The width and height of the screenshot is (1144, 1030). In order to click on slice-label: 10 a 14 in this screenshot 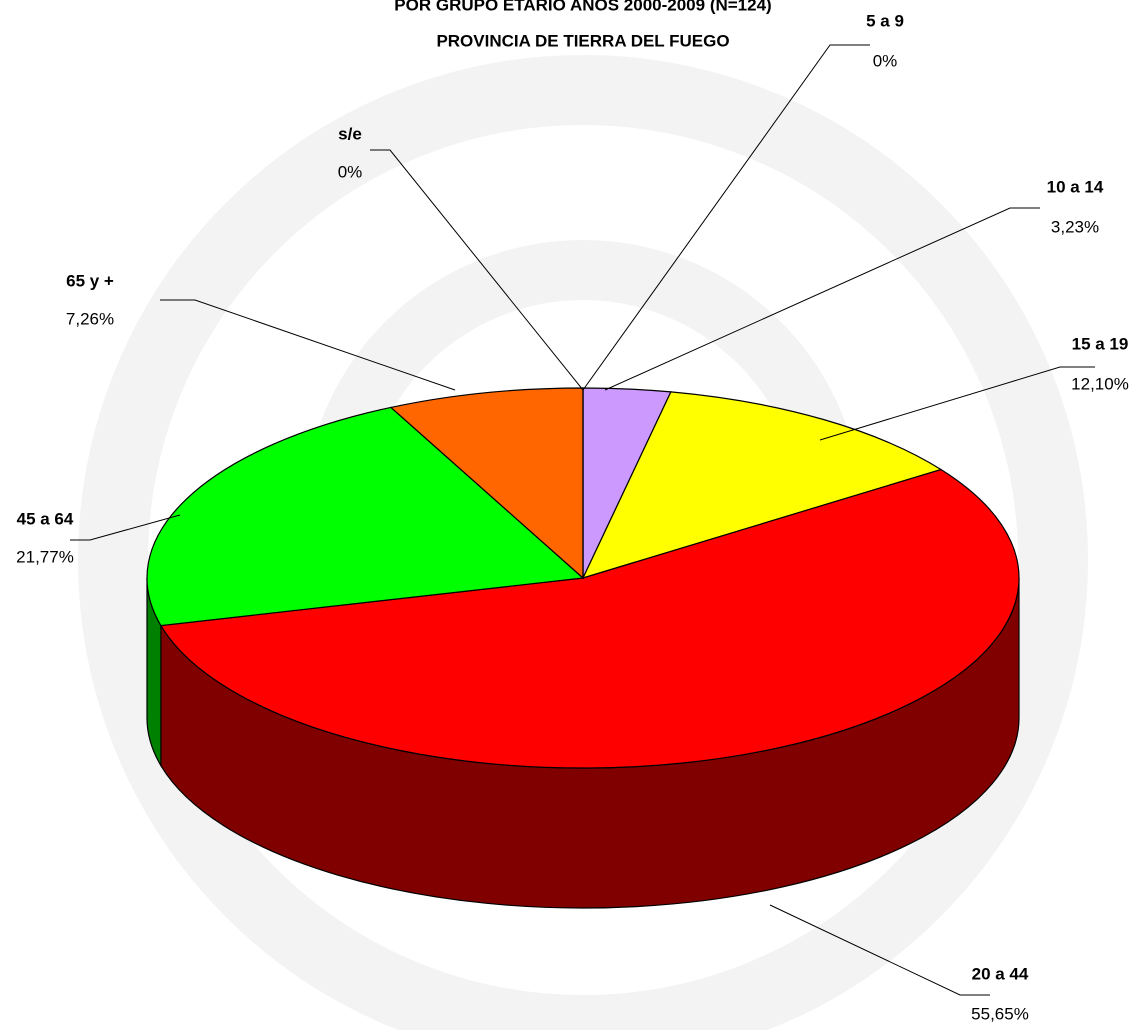, I will do `click(1075, 186)`.